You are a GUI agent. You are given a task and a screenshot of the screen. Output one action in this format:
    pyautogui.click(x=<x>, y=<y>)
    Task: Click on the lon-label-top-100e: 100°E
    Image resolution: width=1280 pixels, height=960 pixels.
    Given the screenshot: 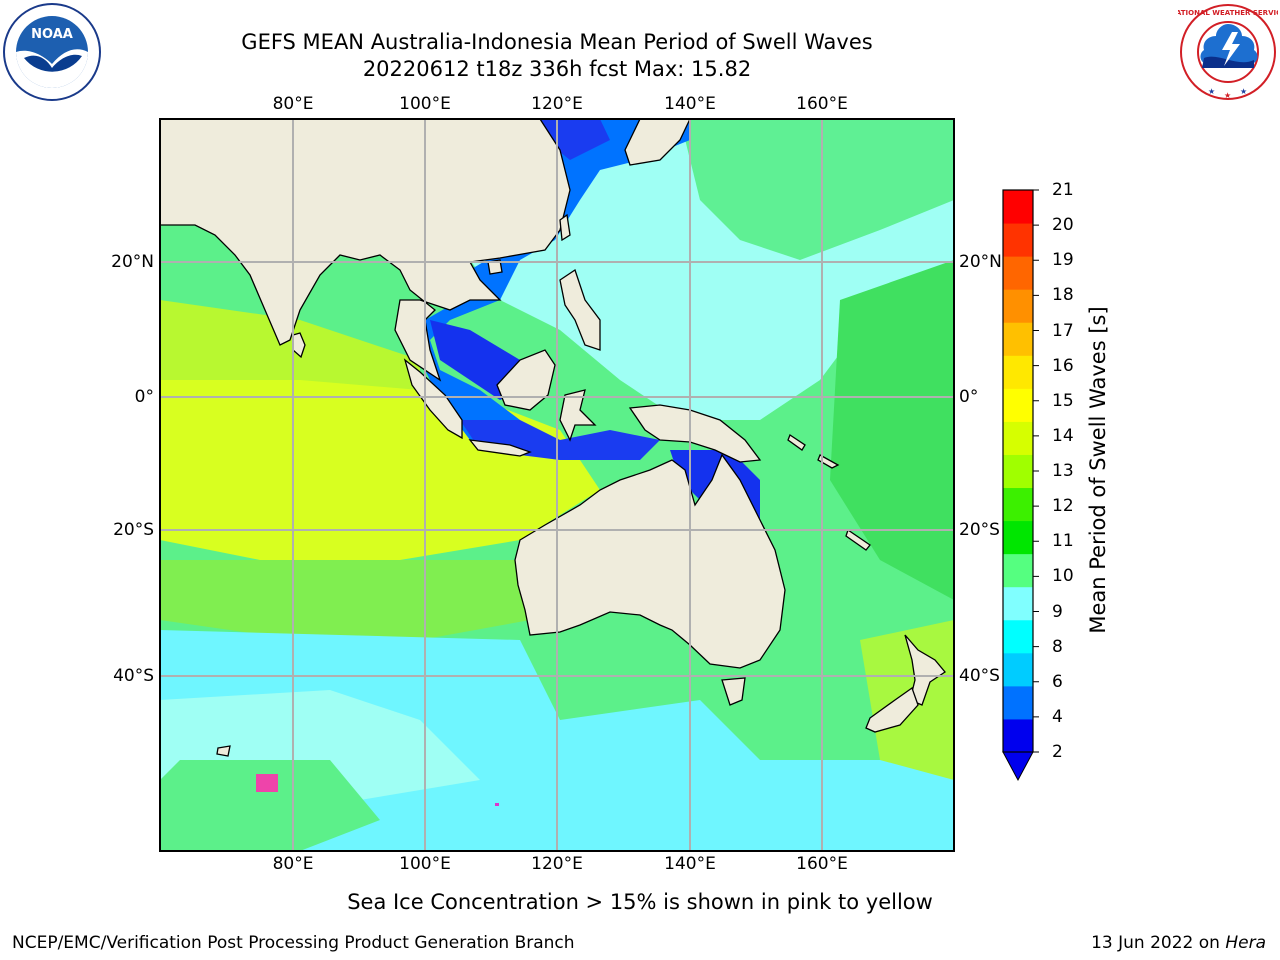 What is the action you would take?
    pyautogui.click(x=425, y=104)
    